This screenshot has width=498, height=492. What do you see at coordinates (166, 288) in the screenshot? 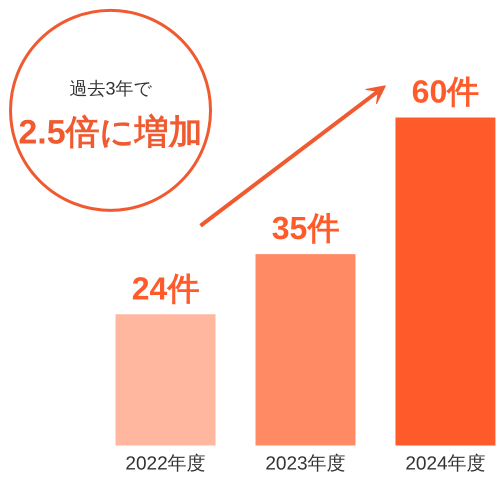
I see `data-label: 24件` at bounding box center [166, 288].